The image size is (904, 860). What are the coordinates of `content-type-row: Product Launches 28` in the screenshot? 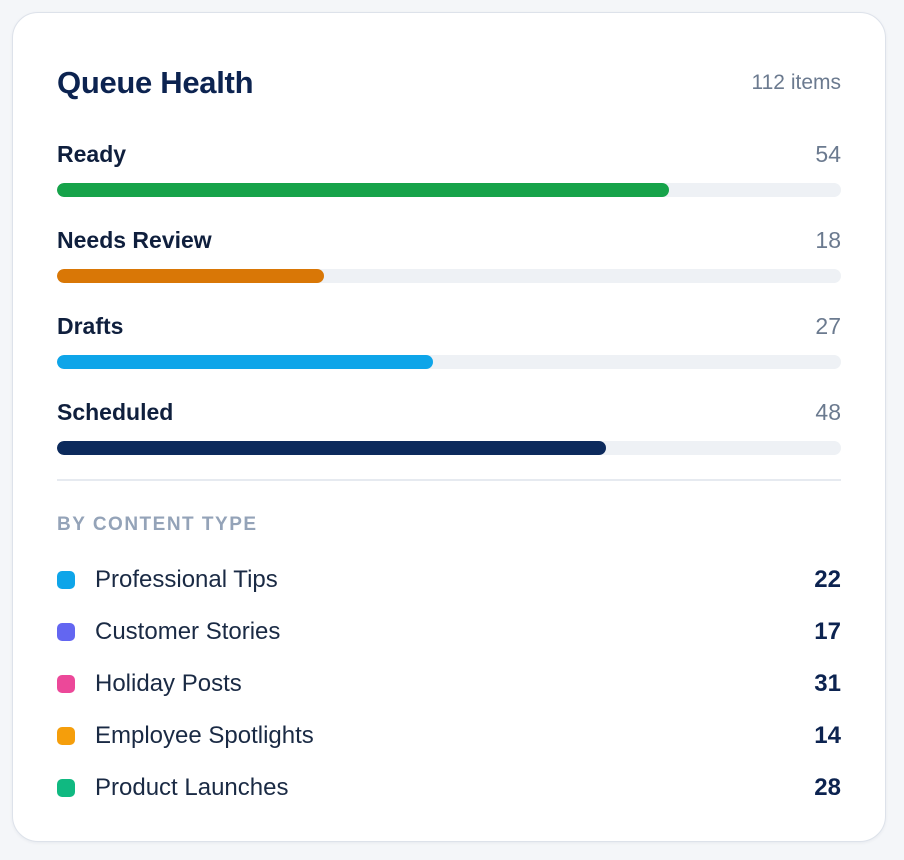 It's located at (449, 787).